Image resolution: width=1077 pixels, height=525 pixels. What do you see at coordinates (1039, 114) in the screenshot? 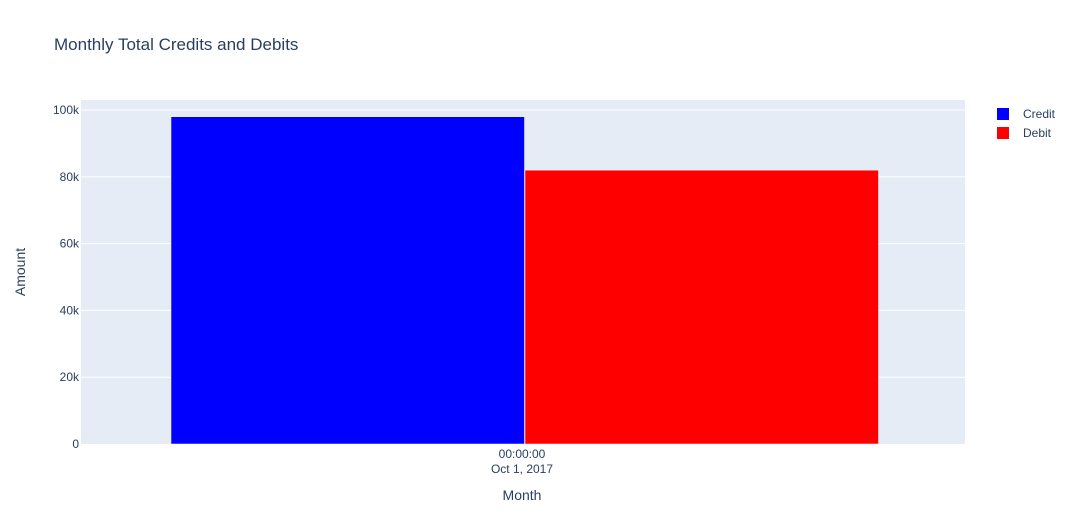
I see `legend-label-credit: Credit` at bounding box center [1039, 114].